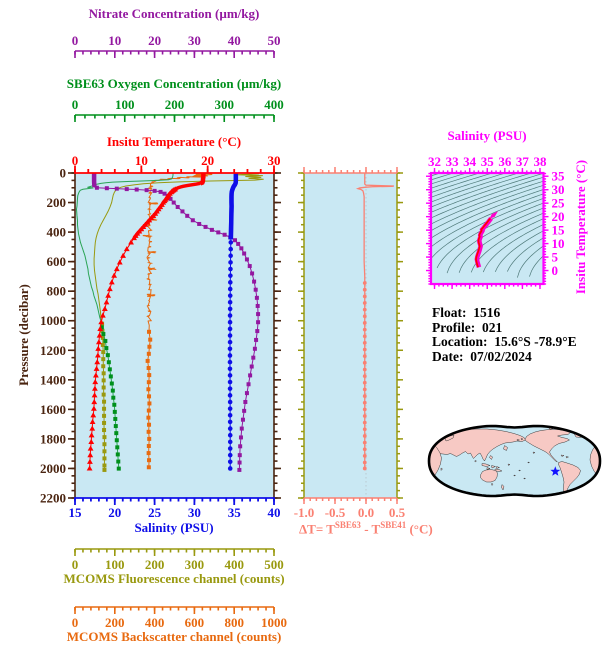  What do you see at coordinates (304, 512) in the screenshot?
I see `delta-t-tick-label: -1.0` at bounding box center [304, 512].